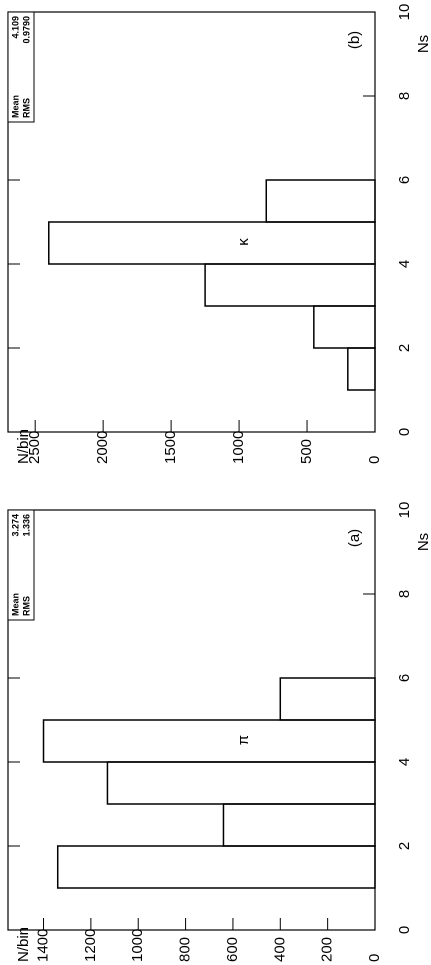  What do you see at coordinates (170, 447) in the screenshot?
I see `y-tick-label: 1500` at bounding box center [170, 447].